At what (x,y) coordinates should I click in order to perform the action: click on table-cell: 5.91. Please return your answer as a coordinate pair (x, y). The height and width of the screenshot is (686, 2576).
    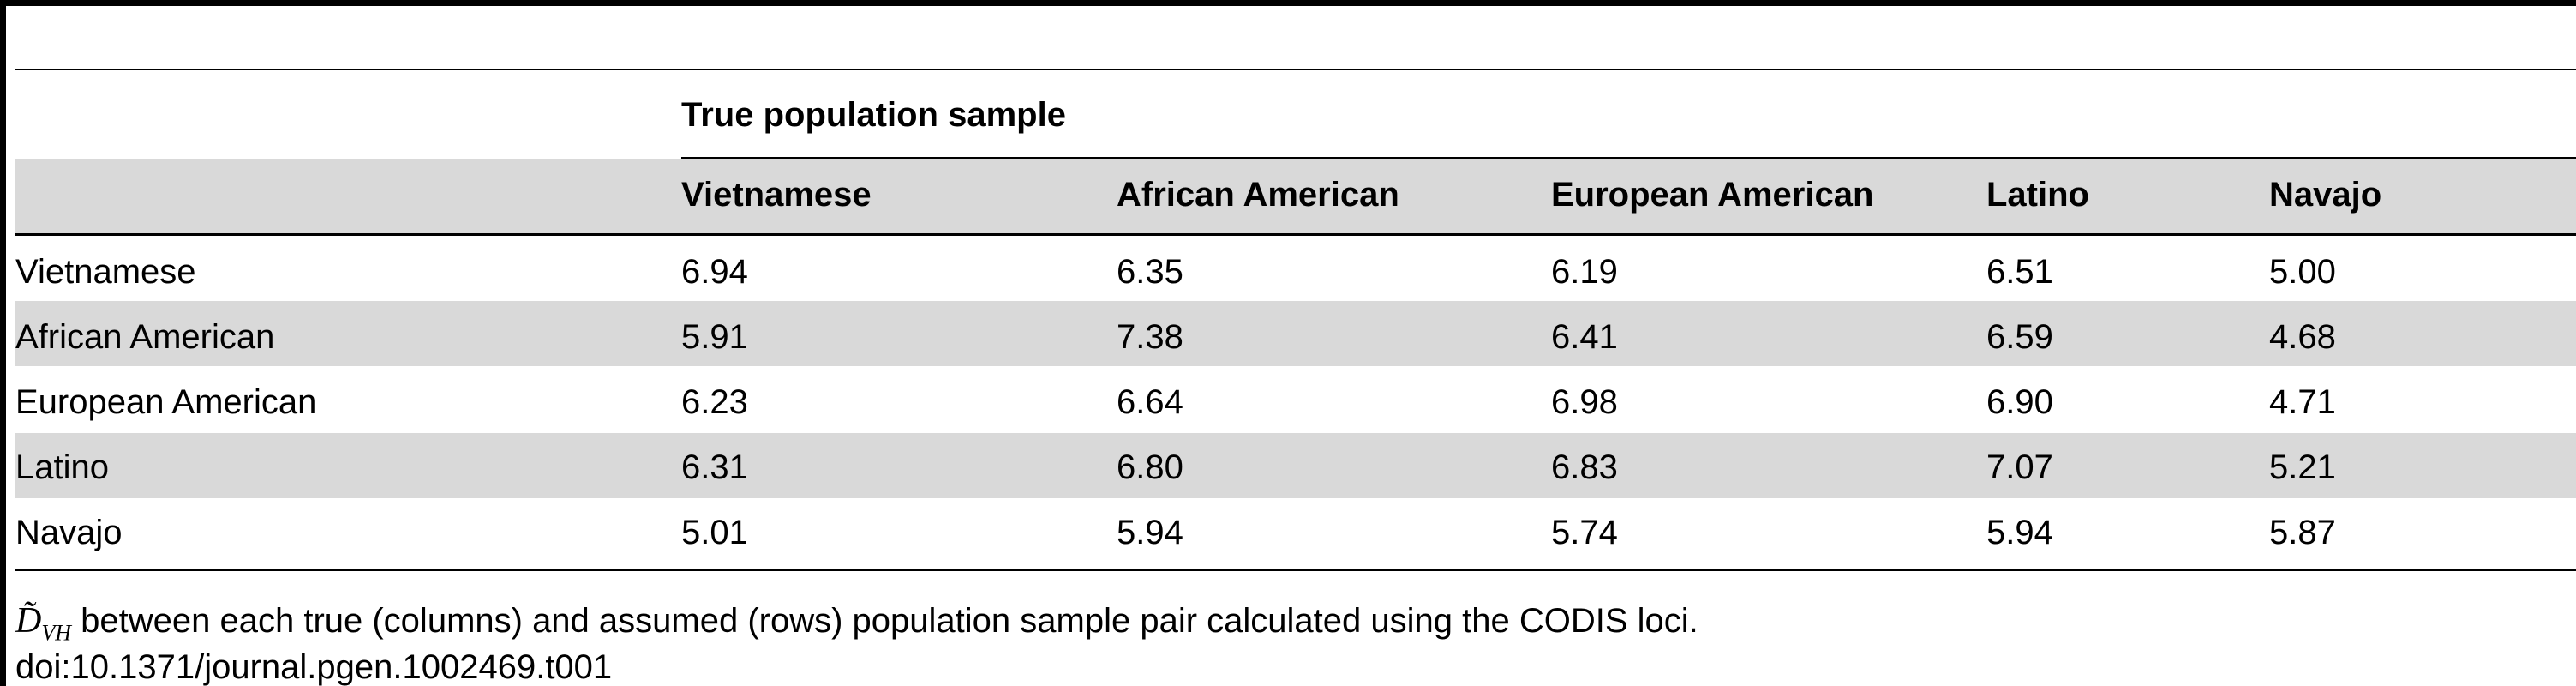
    Looking at the image, I should click on (714, 337).